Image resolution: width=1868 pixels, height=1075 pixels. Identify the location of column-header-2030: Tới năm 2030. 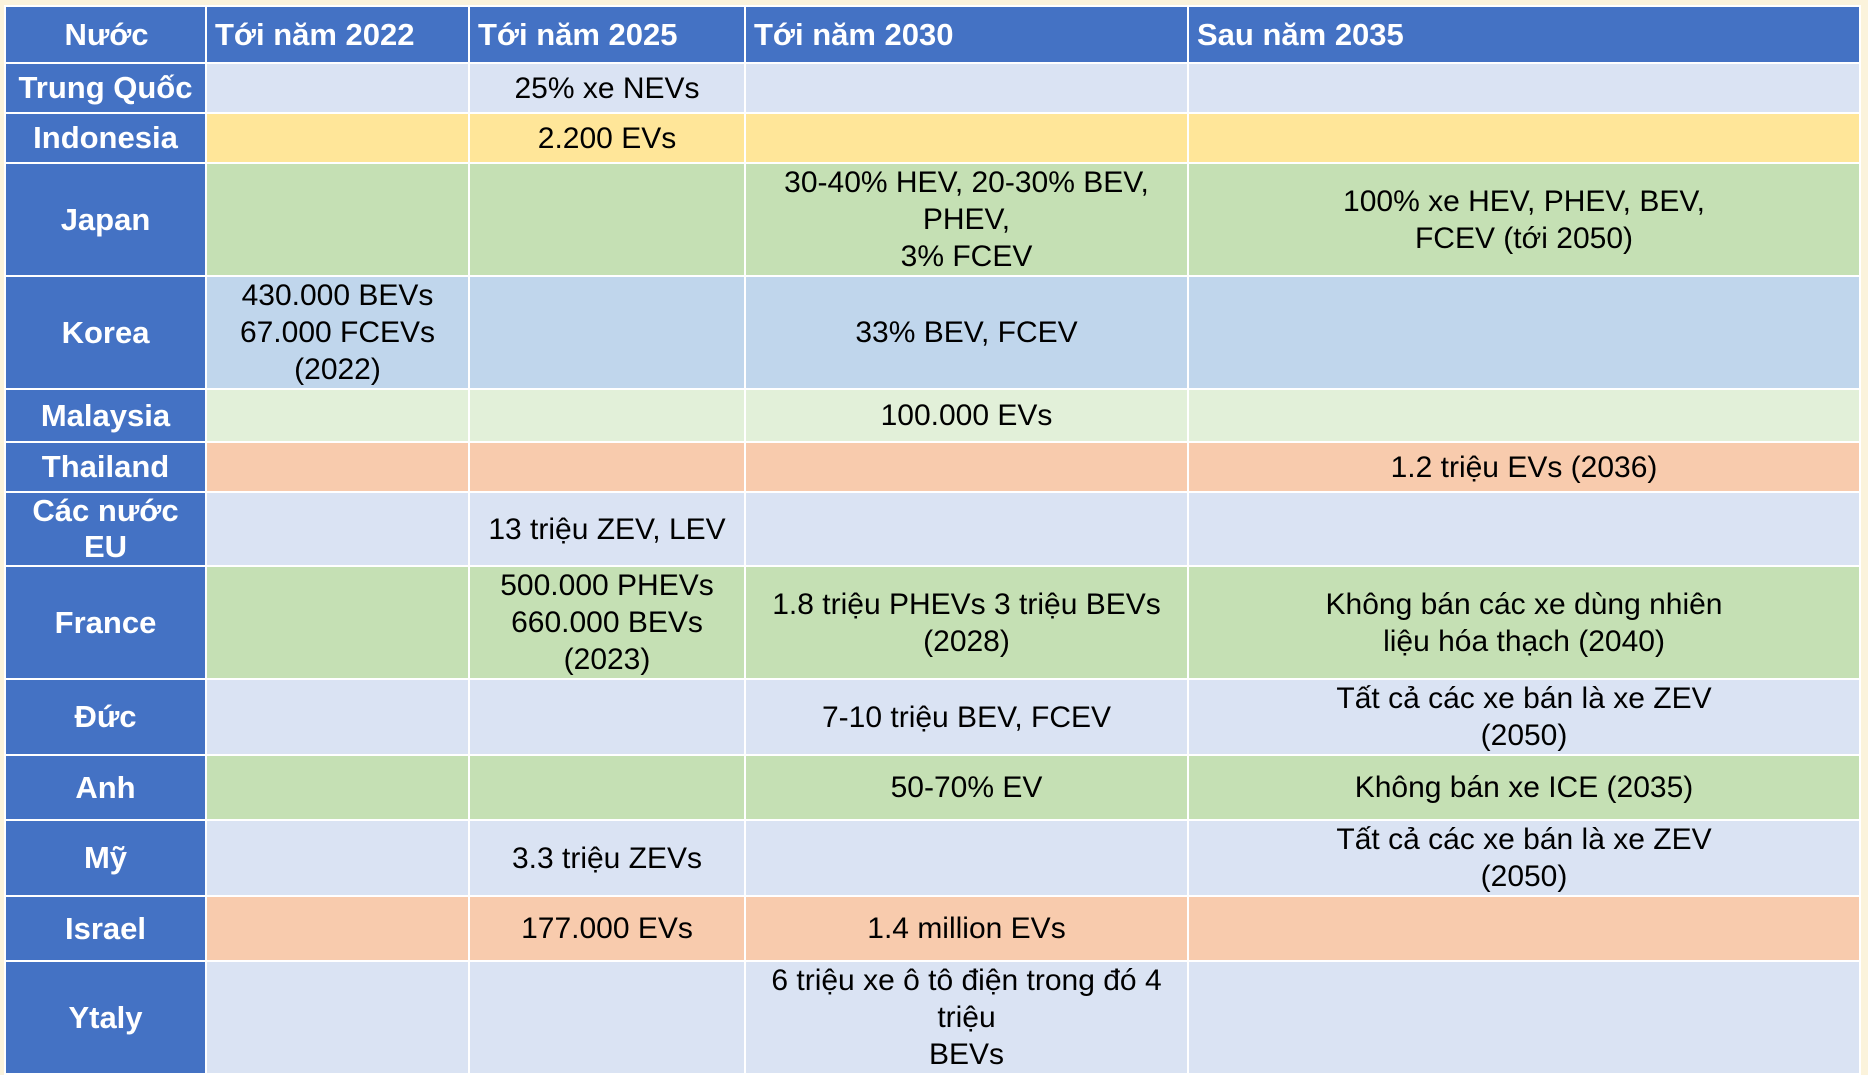
(966, 34).